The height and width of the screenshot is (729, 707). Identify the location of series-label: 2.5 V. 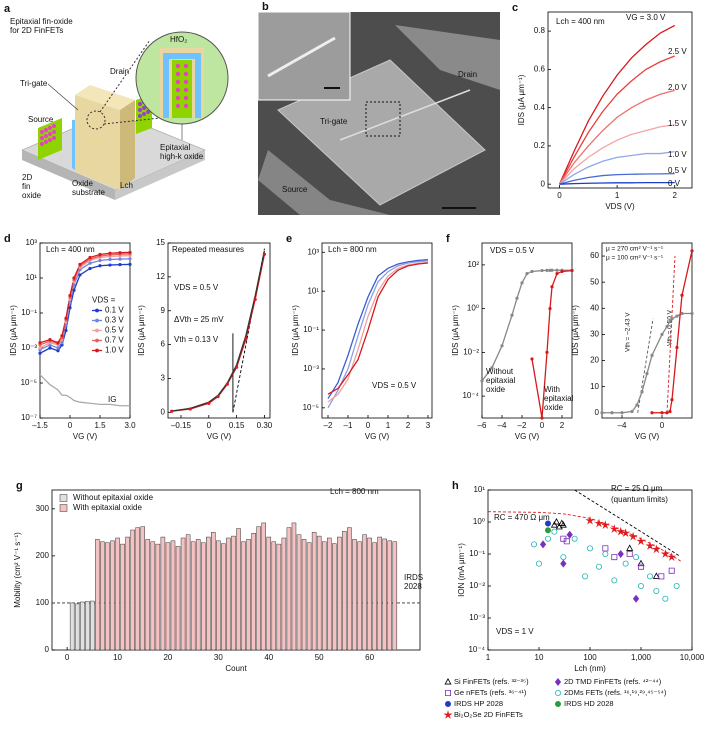
(677, 51).